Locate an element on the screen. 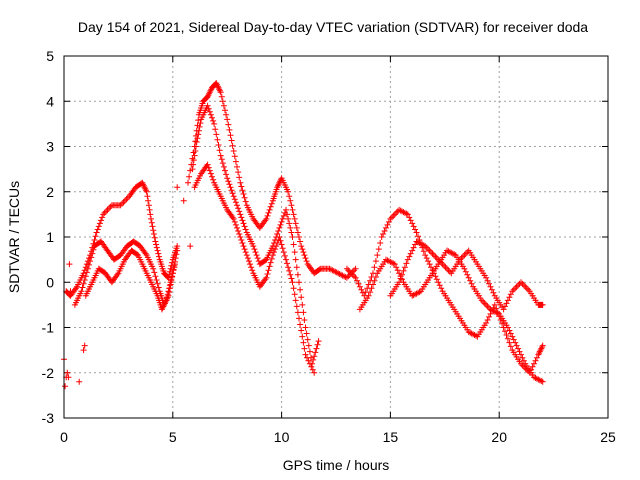  x-tick-label: 5 is located at coordinates (173, 437).